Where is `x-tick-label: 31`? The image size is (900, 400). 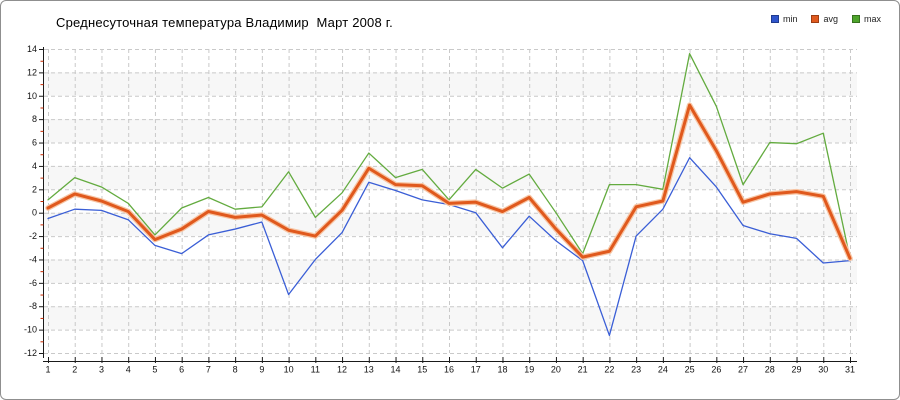
x-tick-label: 31 is located at coordinates (850, 370).